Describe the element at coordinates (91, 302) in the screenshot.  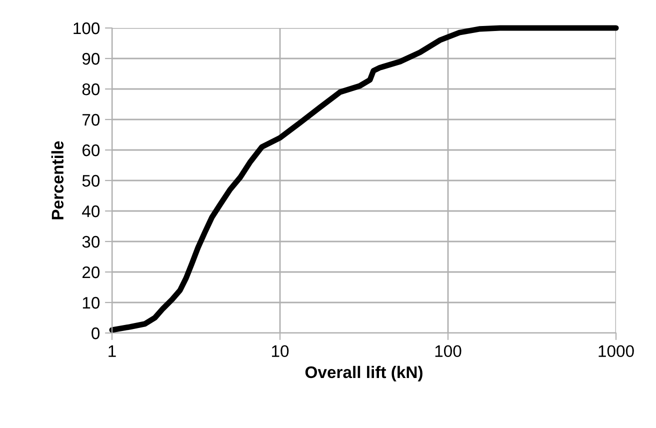
I see `y-tick-label: 10` at that location.